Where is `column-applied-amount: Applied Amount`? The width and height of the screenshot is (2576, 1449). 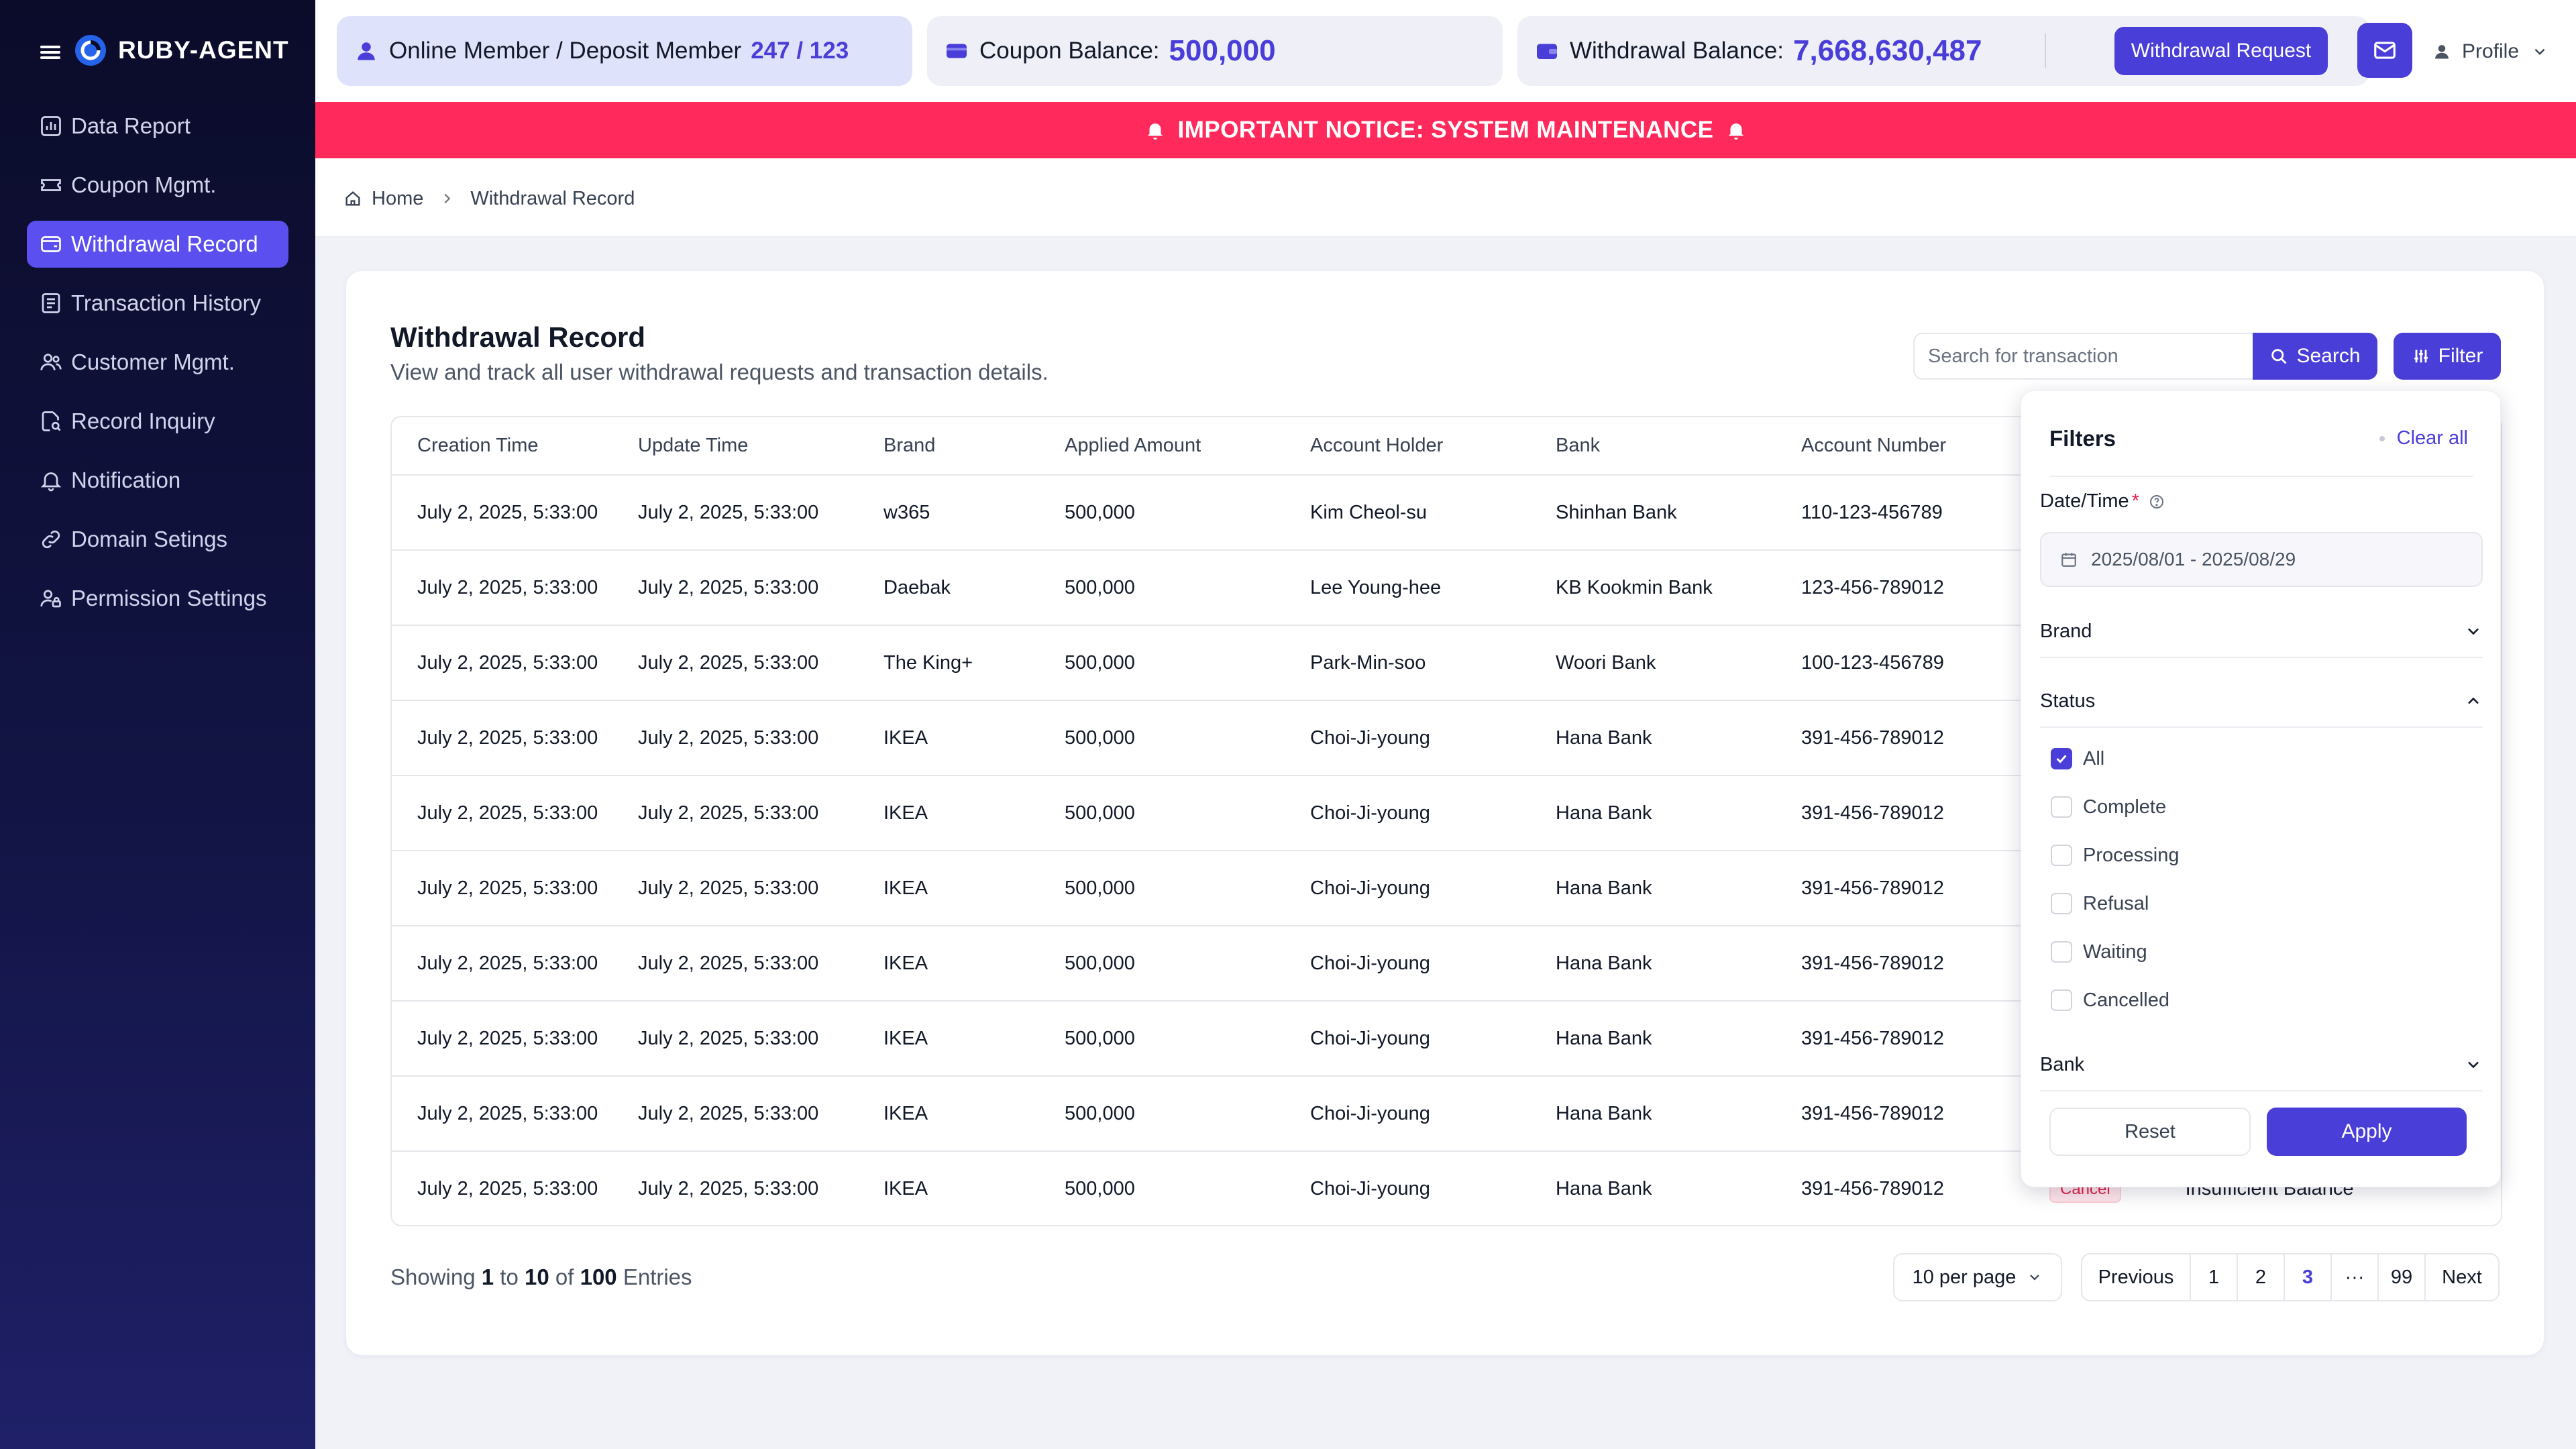
column-applied-amount: Applied Amount is located at coordinates (1186, 446).